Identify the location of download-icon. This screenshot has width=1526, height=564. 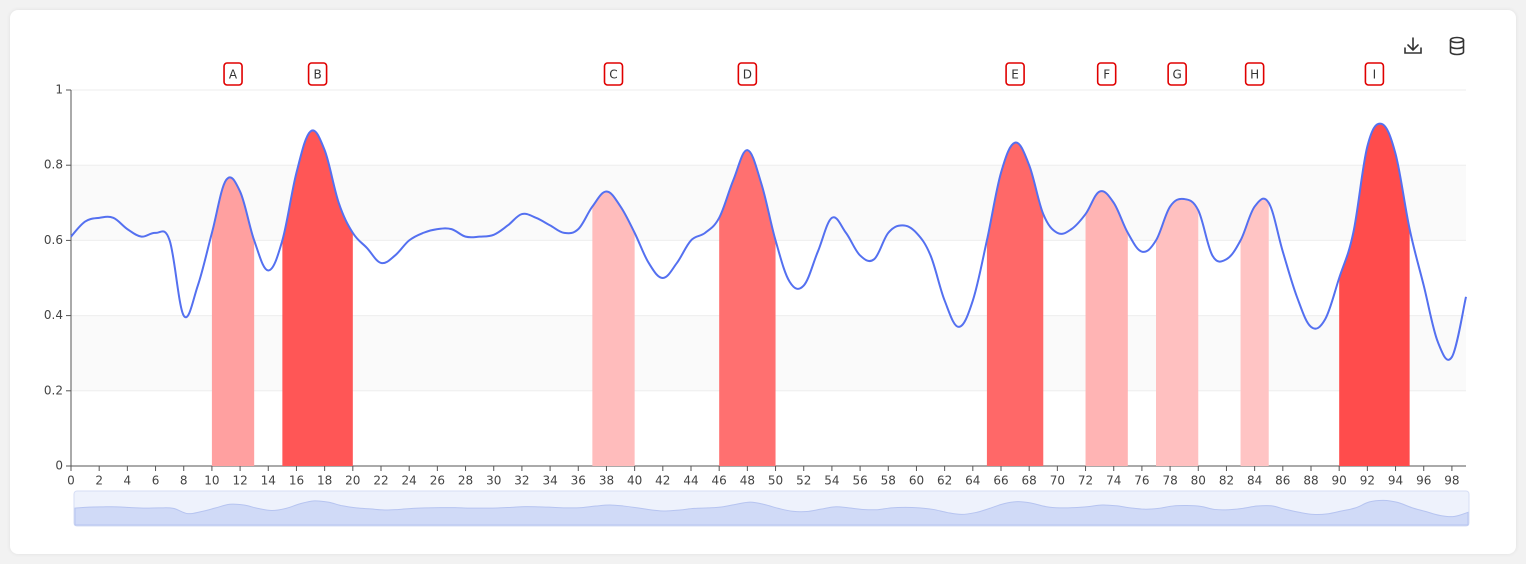
(1413, 45).